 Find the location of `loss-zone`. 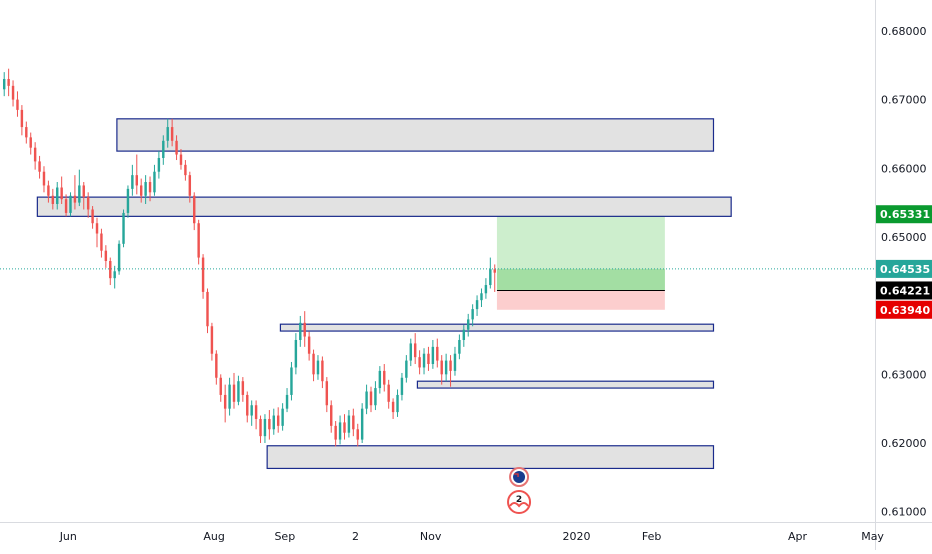

loss-zone is located at coordinates (580, 300).